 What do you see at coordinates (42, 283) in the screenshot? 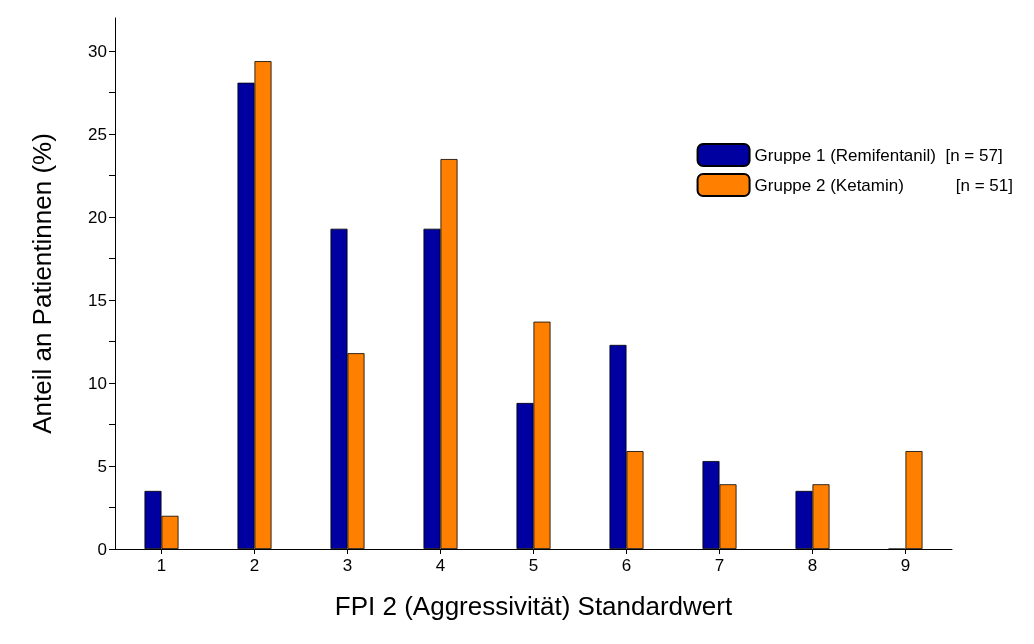
I see `y-axis-title: Anteil an Patientinnen (%)` at bounding box center [42, 283].